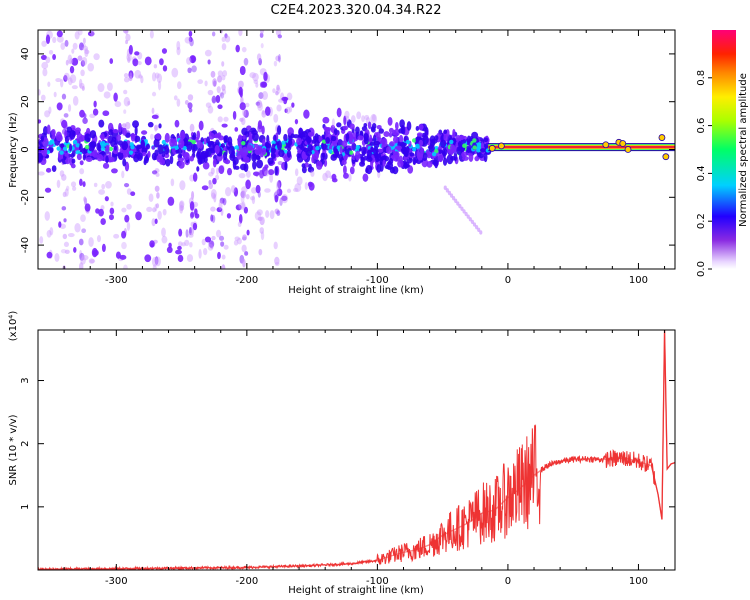 The height and width of the screenshot is (600, 750). I want to click on y-tick-label: 0, so click(25, 149).